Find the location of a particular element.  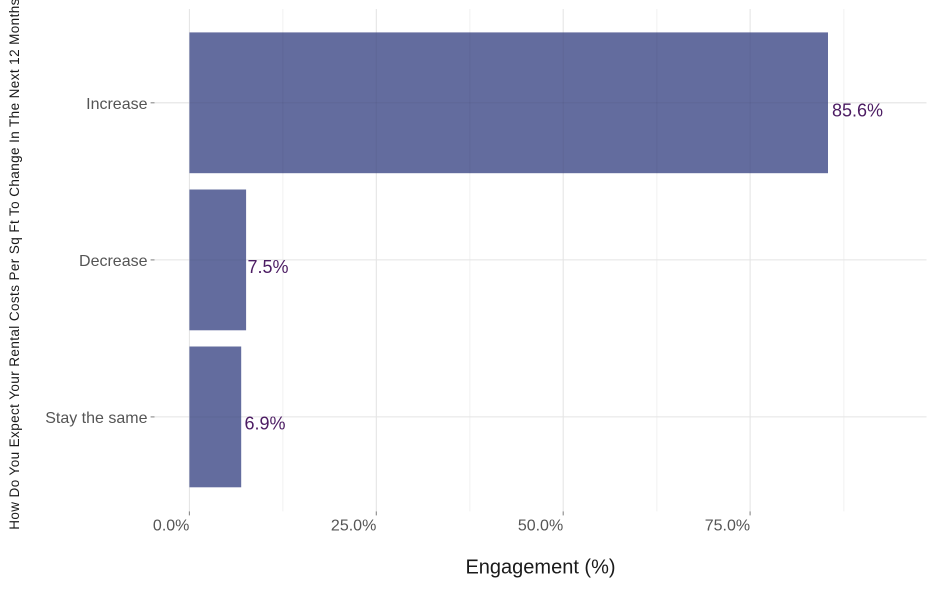

svg-text: 0.0% is located at coordinates (171, 526).